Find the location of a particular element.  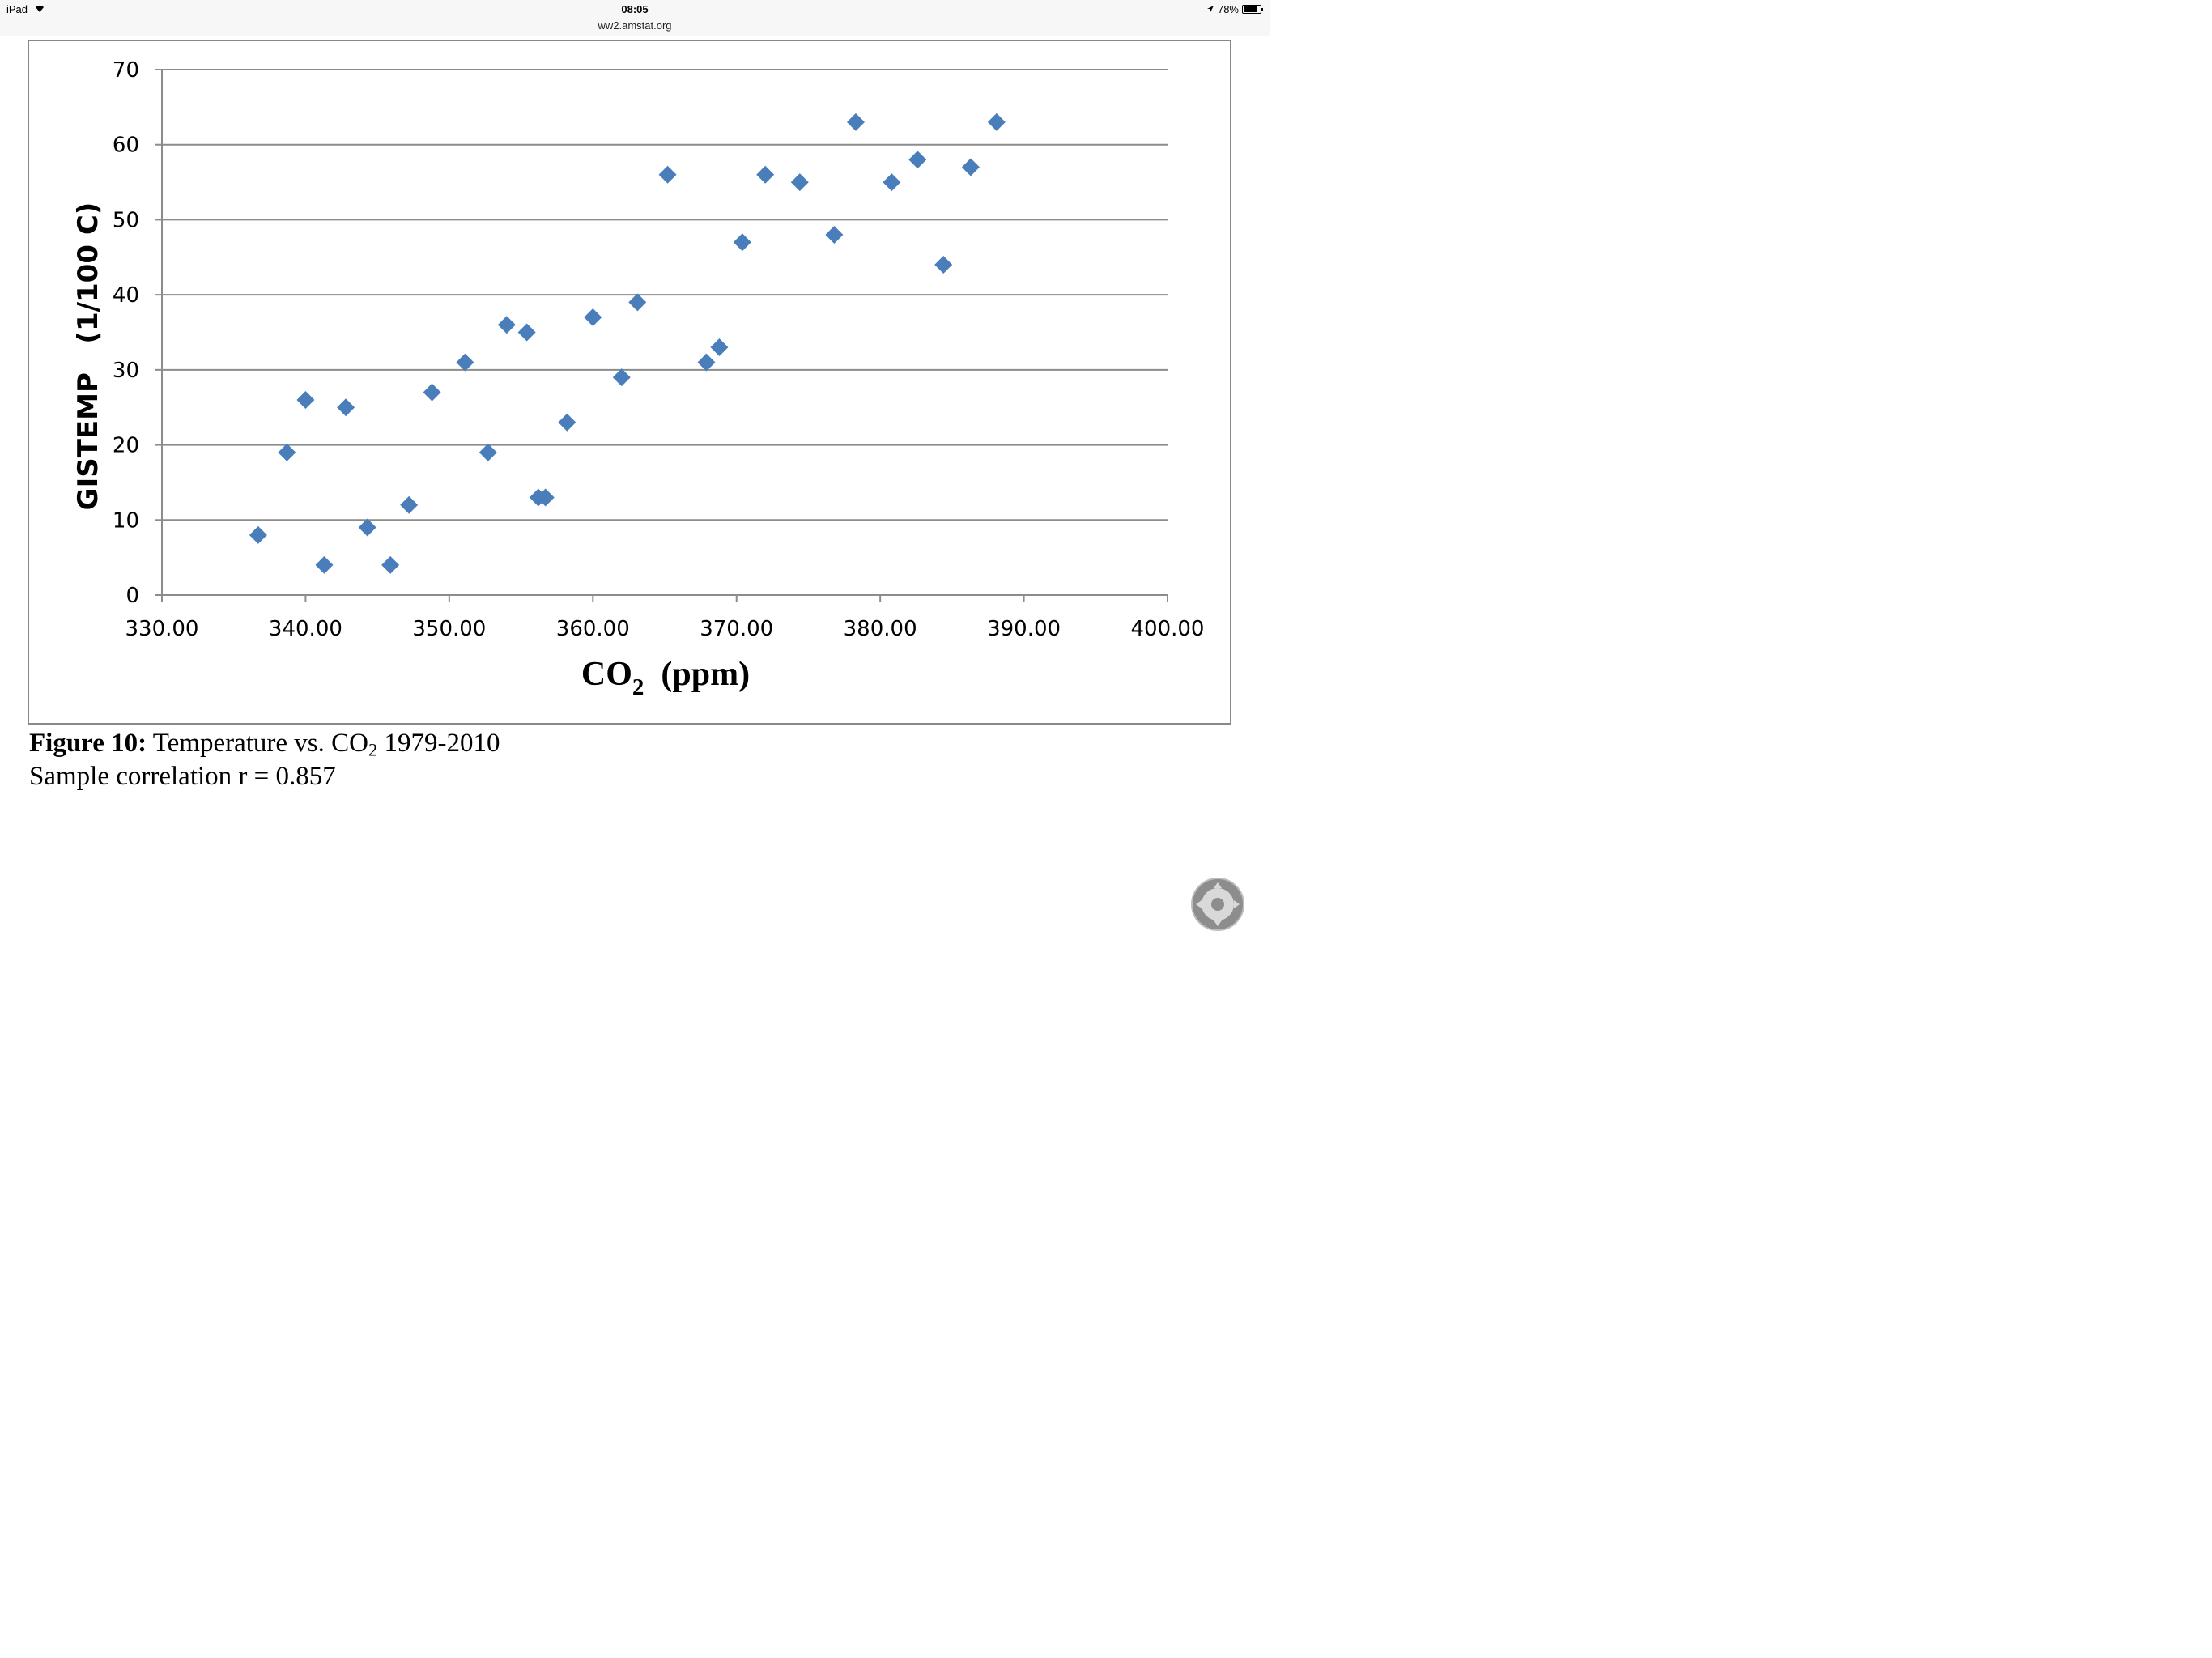

wifi-icon is located at coordinates (39, 9).